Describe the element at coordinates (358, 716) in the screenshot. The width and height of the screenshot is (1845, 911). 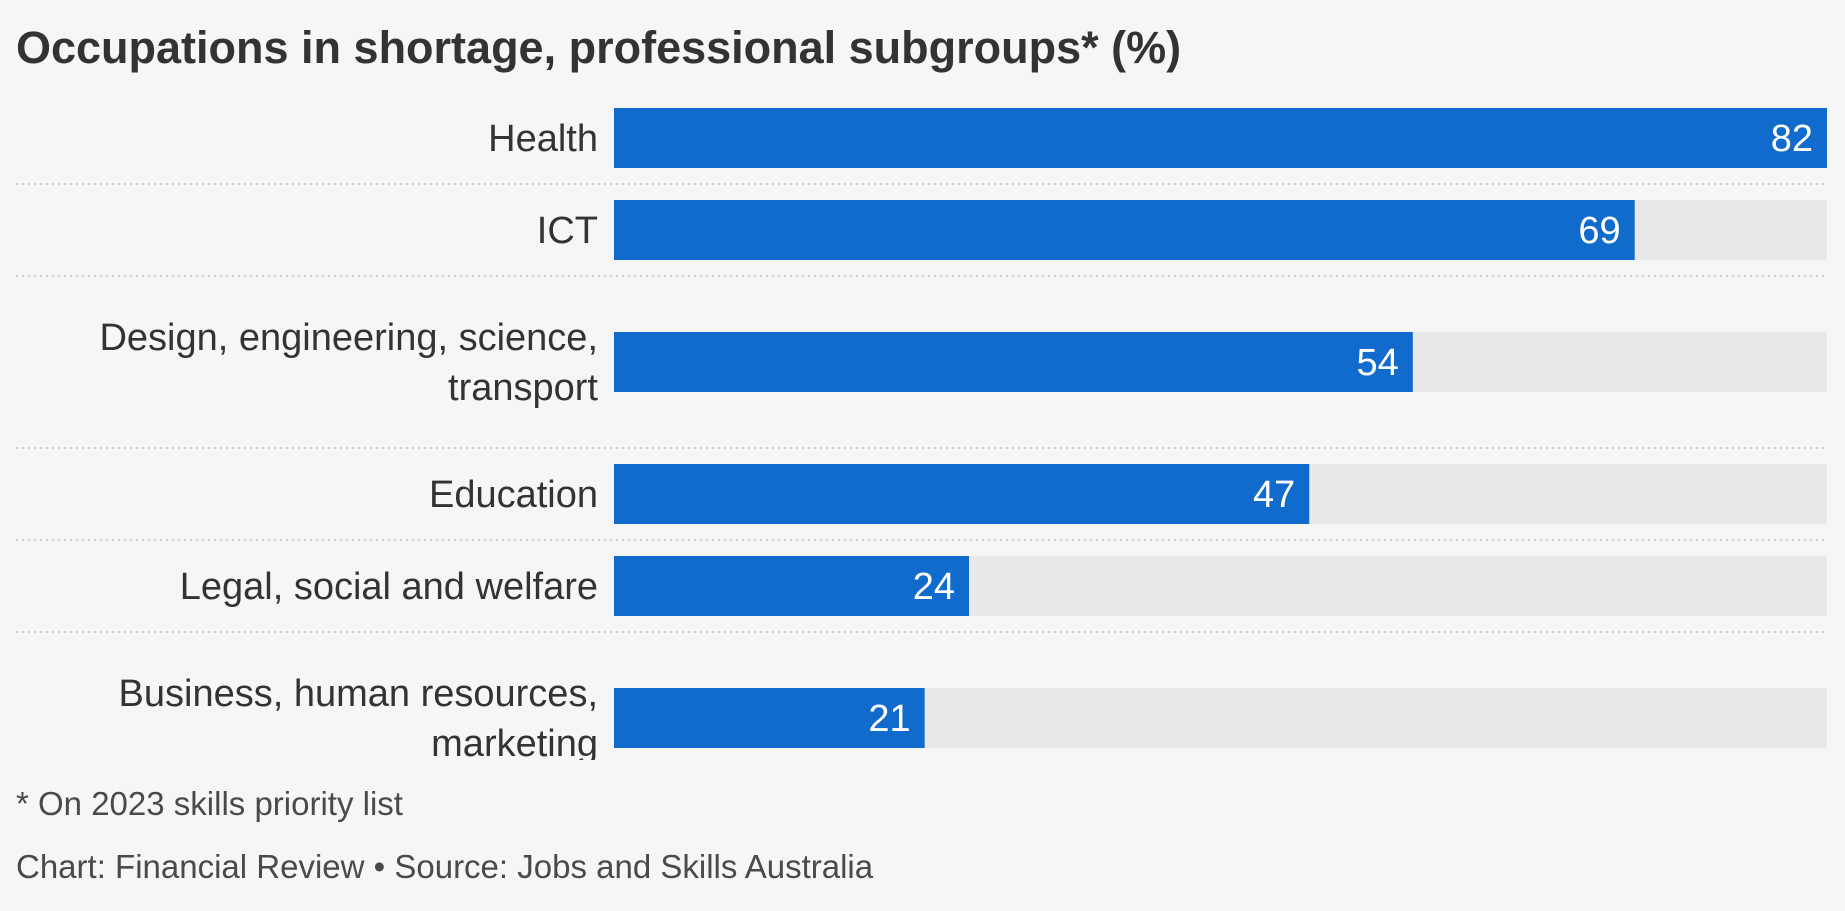
I see `category-label: Business, human resources, marketing` at that location.